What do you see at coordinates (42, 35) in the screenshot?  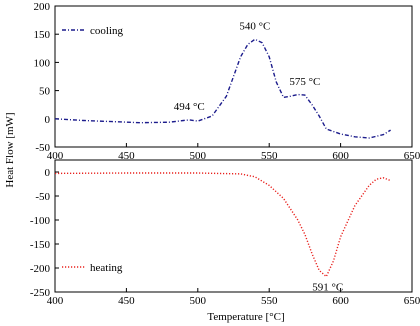 I see `y-tick-label: 150` at bounding box center [42, 35].